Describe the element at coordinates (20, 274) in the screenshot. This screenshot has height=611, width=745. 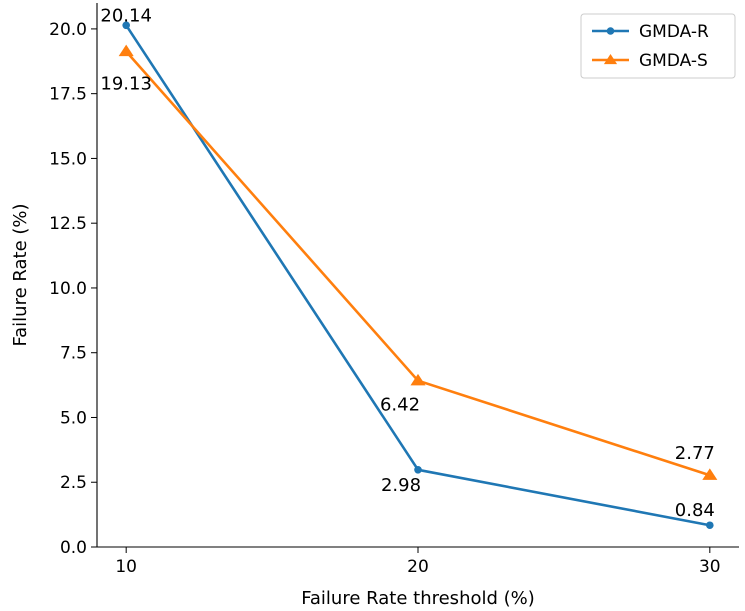
I see `y-axis-label: Failure Rate (%)` at that location.